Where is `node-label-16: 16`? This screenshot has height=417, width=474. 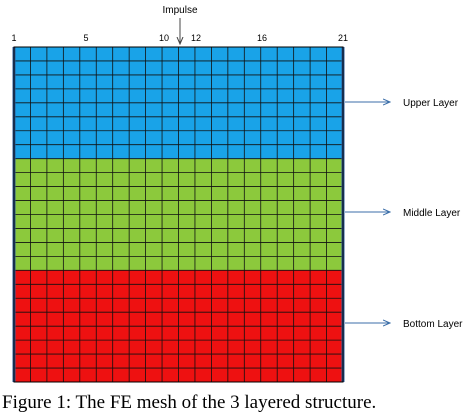
node-label-16: 16 is located at coordinates (262, 38).